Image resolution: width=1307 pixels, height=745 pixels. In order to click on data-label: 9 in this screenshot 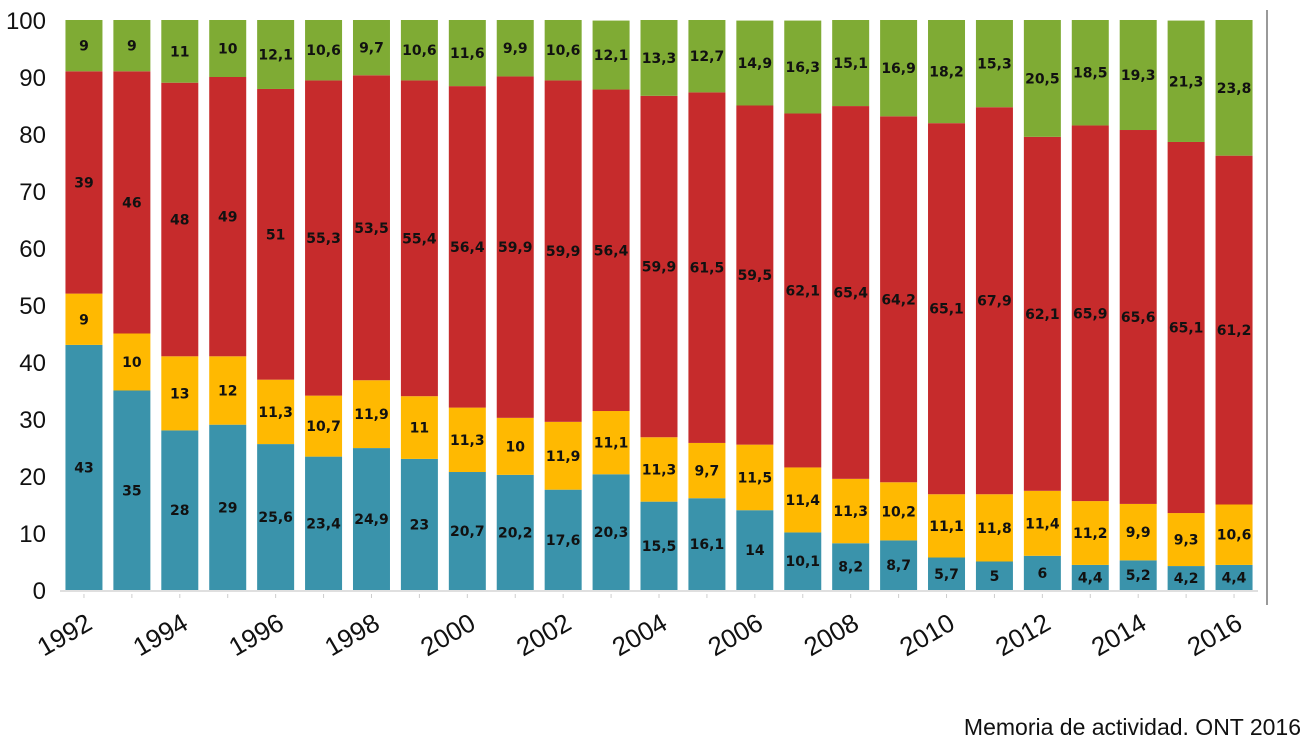, I will do `click(132, 47)`.